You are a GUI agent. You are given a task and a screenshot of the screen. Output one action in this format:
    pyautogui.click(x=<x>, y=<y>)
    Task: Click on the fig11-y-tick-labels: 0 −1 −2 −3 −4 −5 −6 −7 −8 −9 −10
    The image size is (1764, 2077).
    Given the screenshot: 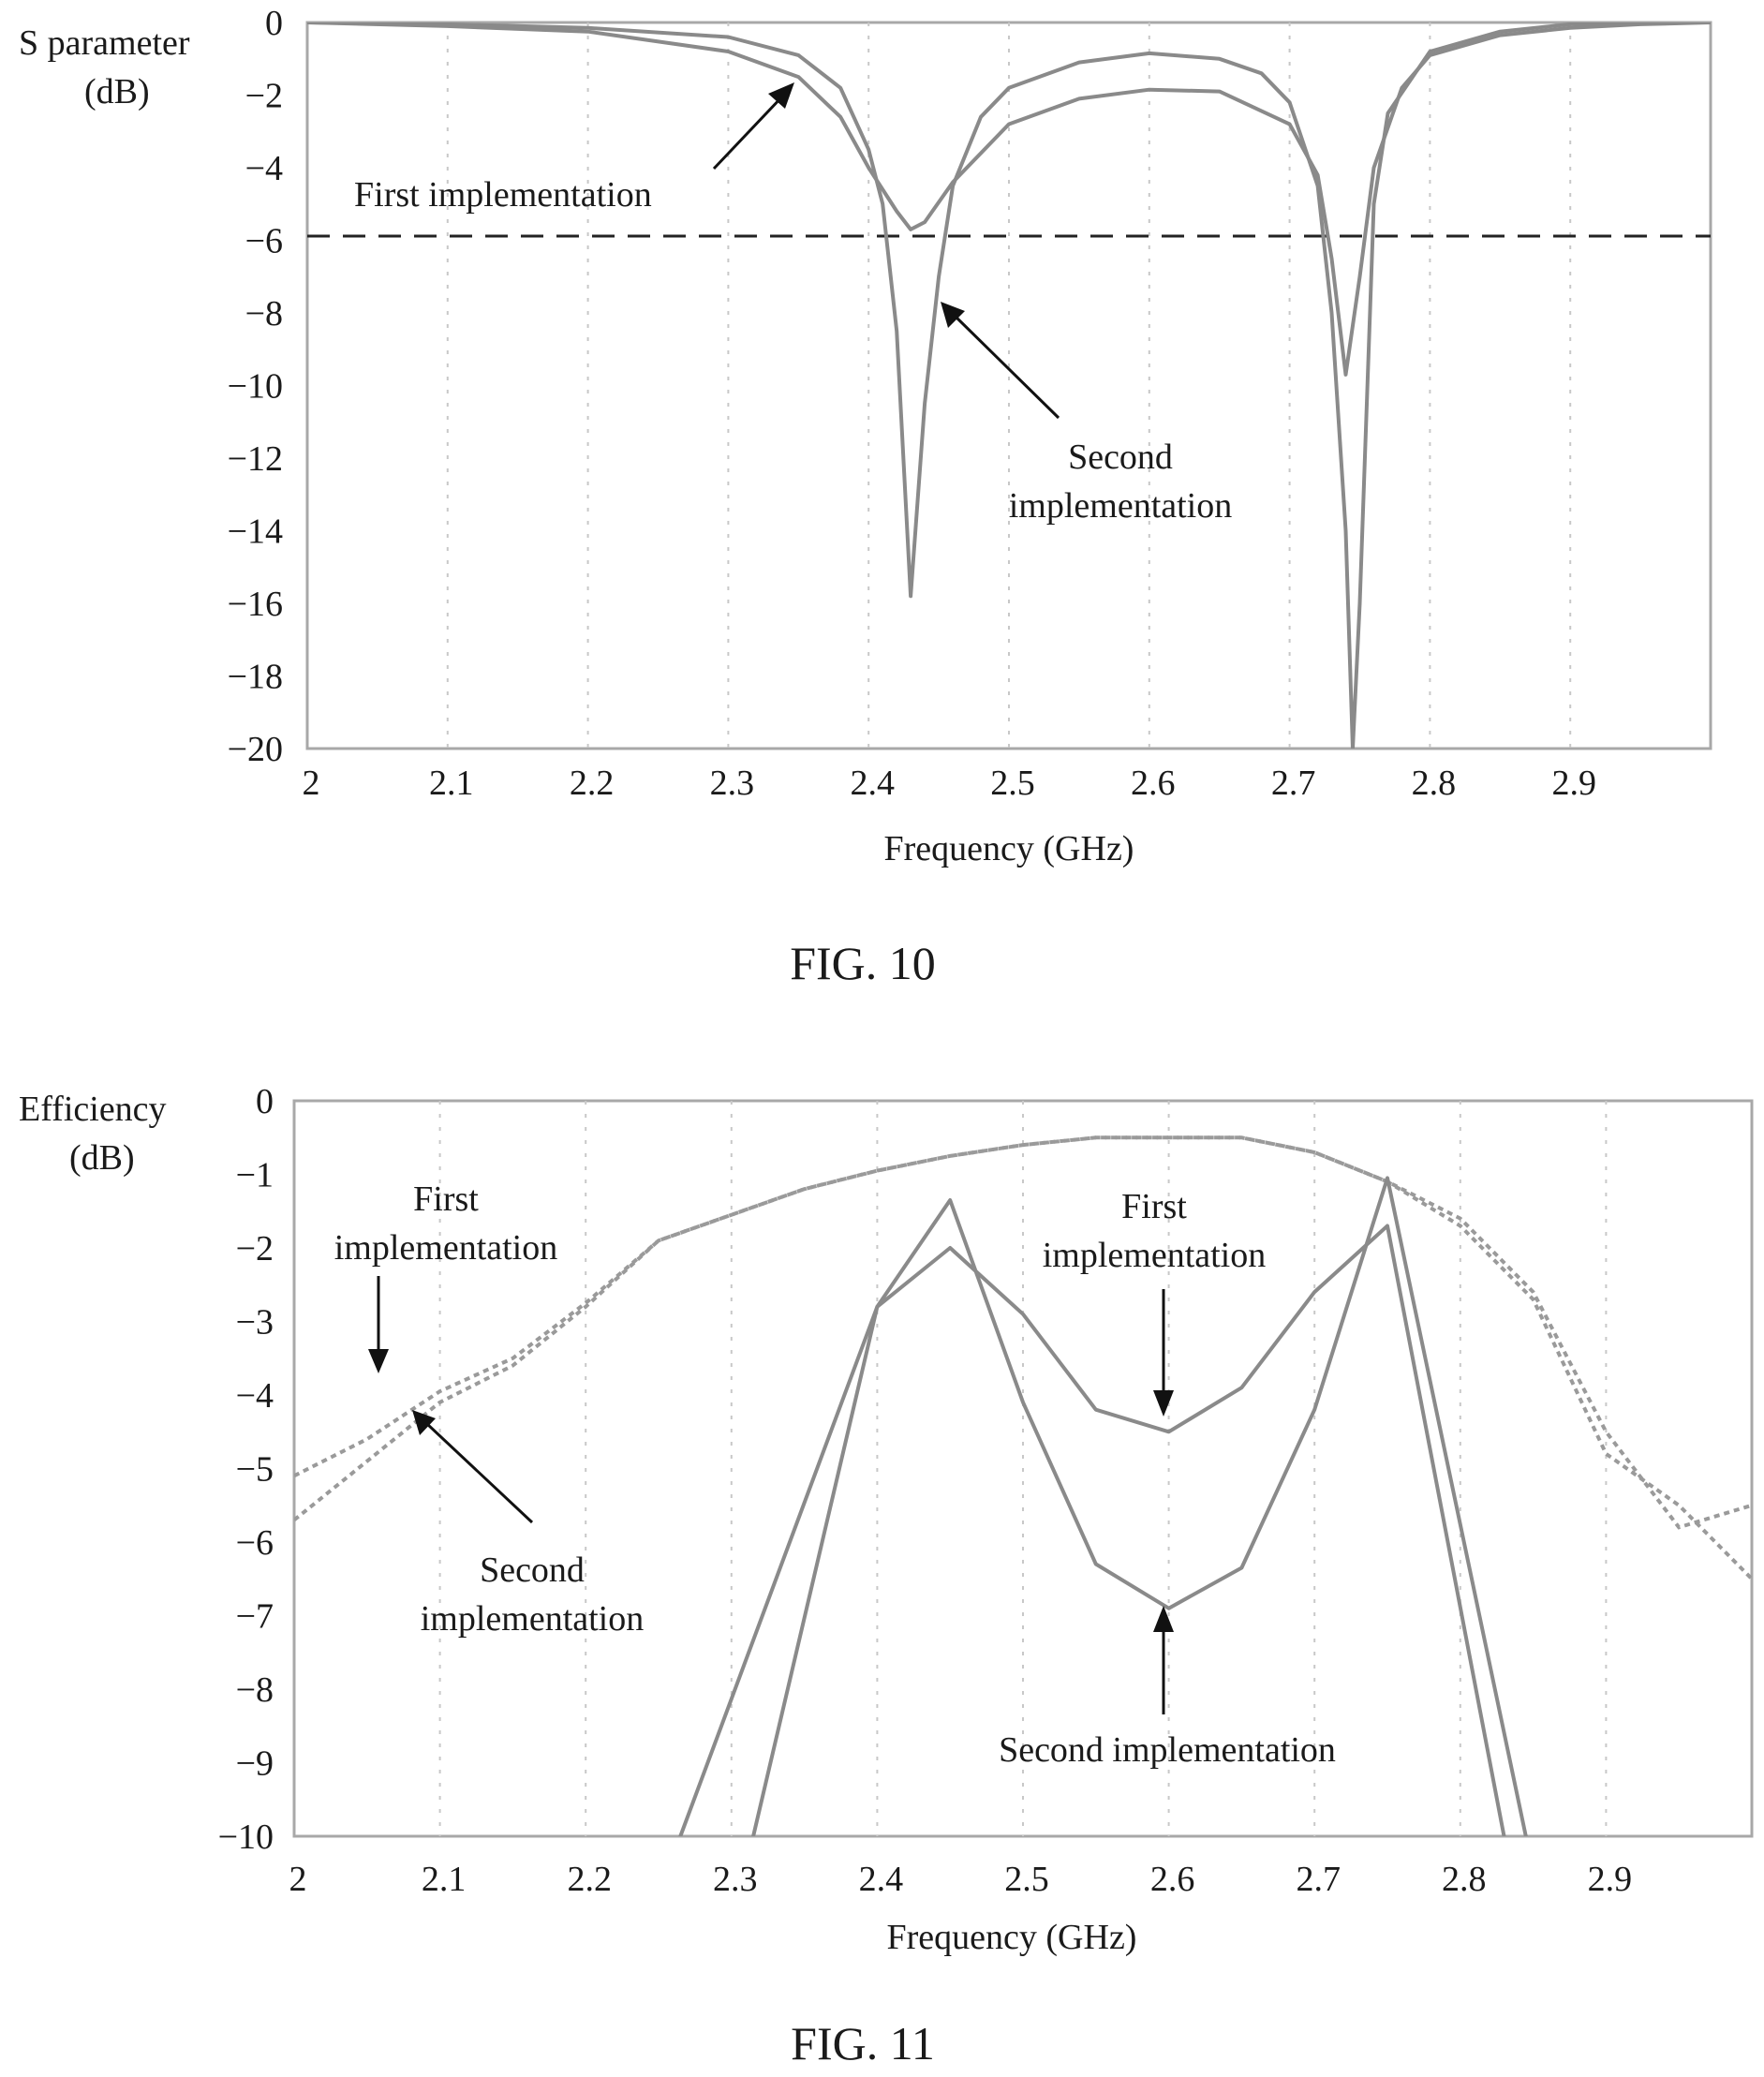 What is the action you would take?
    pyautogui.click(x=246, y=1469)
    